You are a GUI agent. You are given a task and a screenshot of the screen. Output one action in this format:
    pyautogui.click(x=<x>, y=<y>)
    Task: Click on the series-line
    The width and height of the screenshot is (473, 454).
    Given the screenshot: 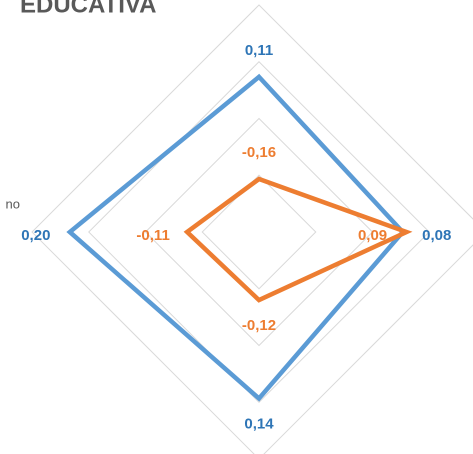 What is the action you would take?
    pyautogui.click(x=298, y=239)
    